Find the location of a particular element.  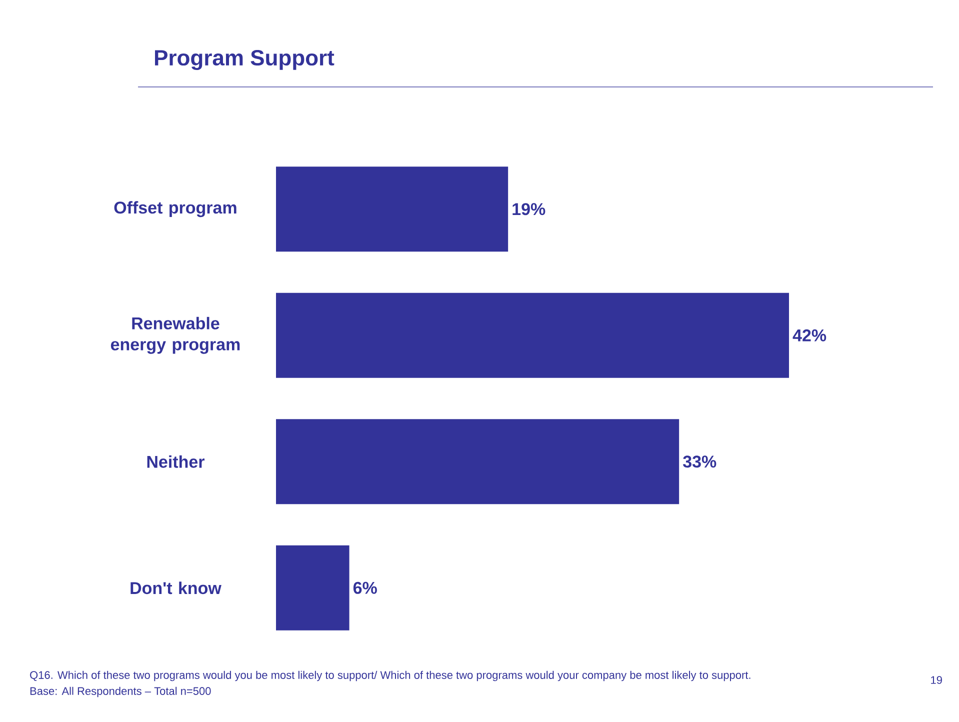

y-tick-label: Renewable energy program is located at coordinates (175, 335).